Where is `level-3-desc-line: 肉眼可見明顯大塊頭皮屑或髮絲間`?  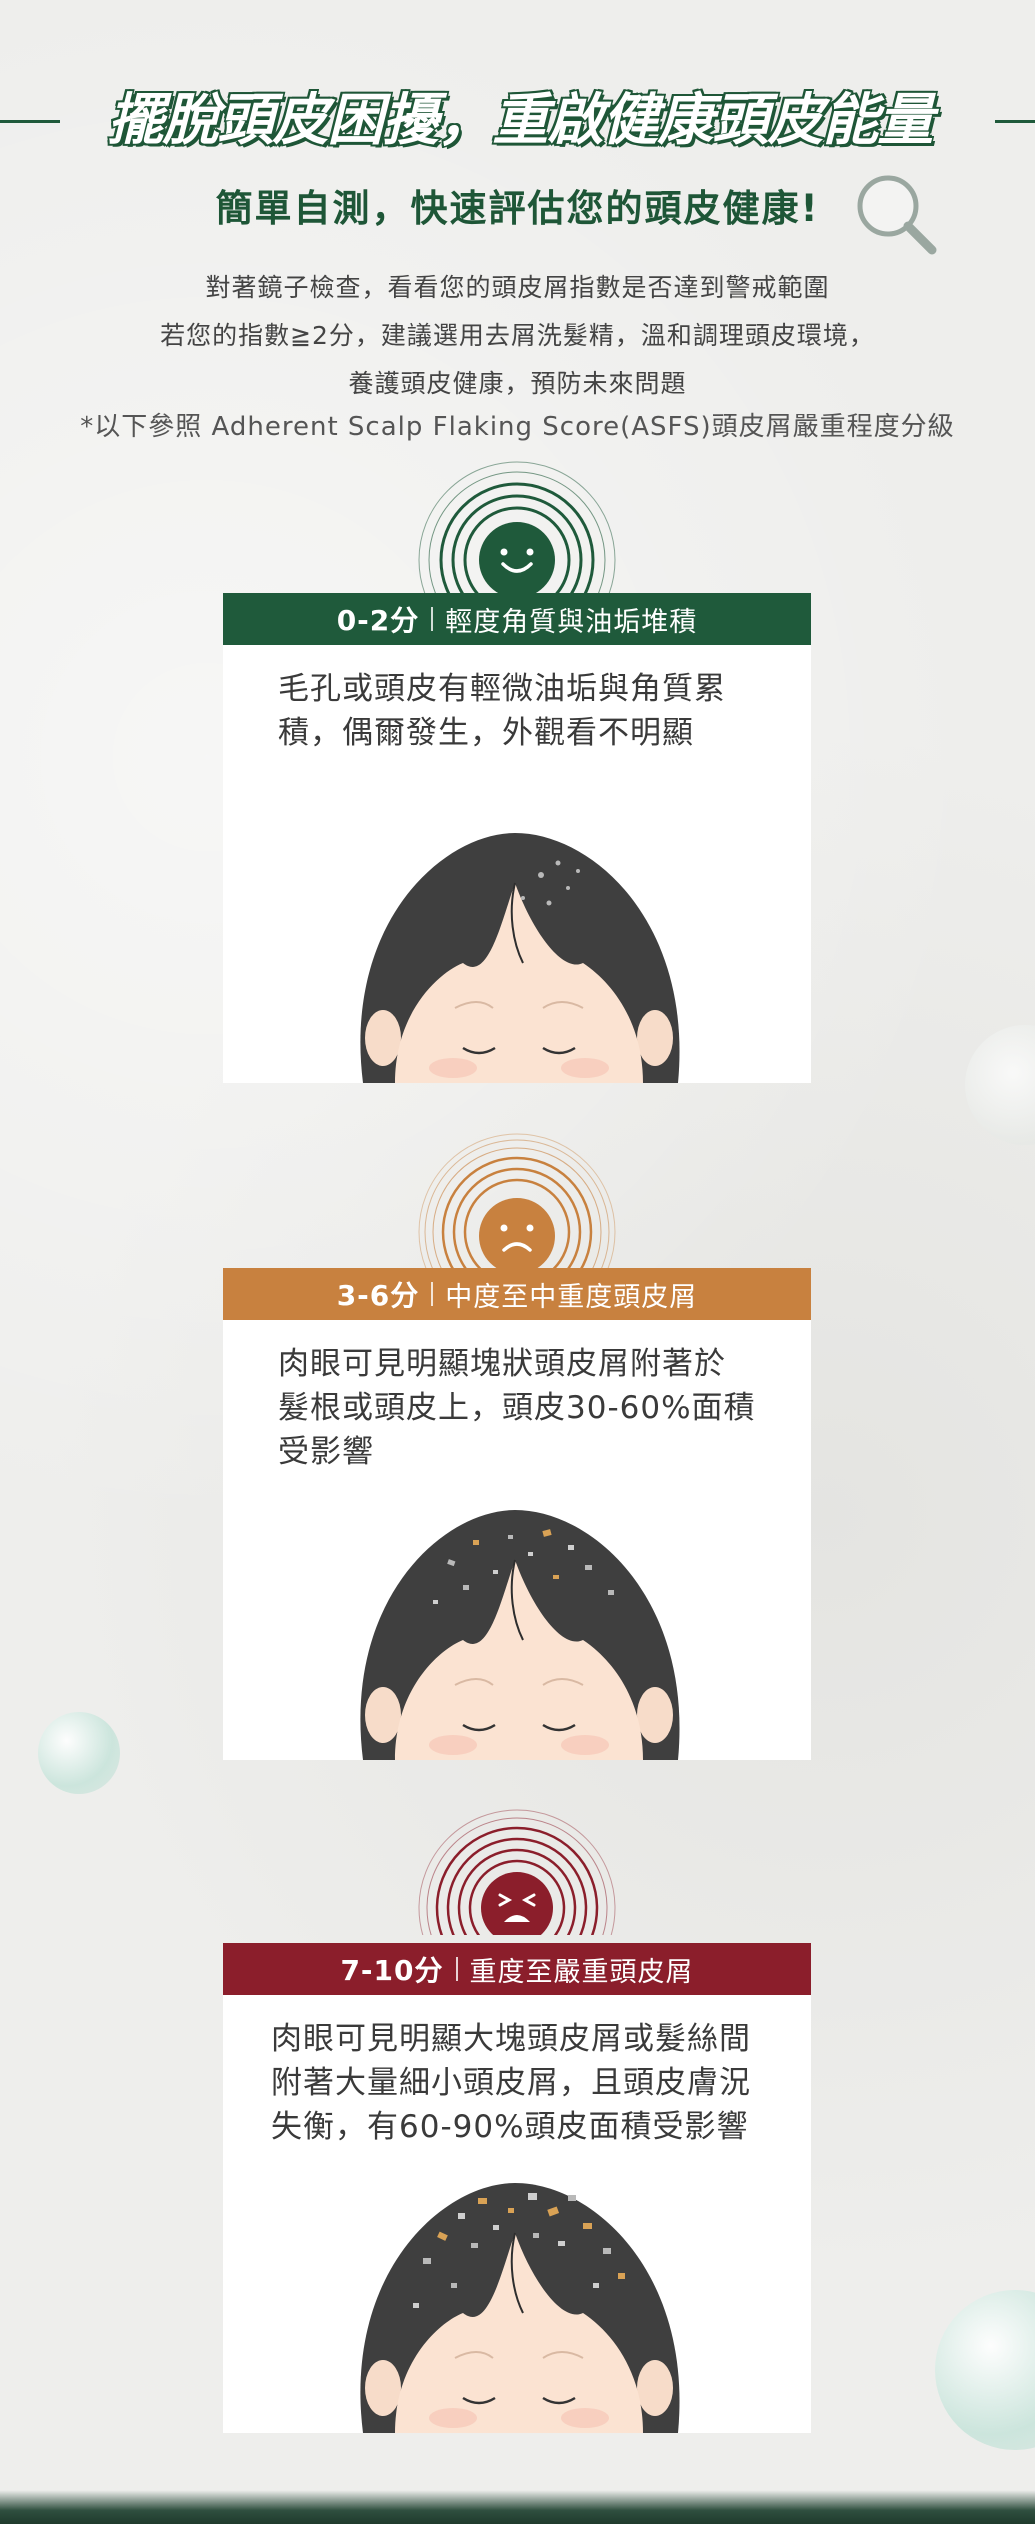 level-3-desc-line: 肉眼可見明顯大塊頭皮屑或髮絲間 is located at coordinates (511, 2039).